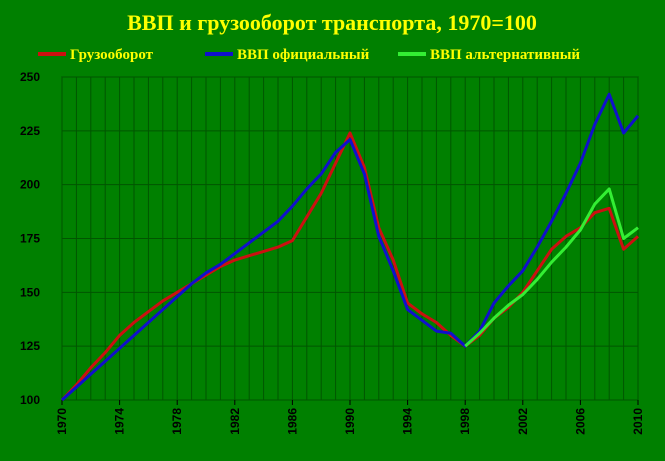 The width and height of the screenshot is (665, 461). I want to click on series-line, so click(551, 267).